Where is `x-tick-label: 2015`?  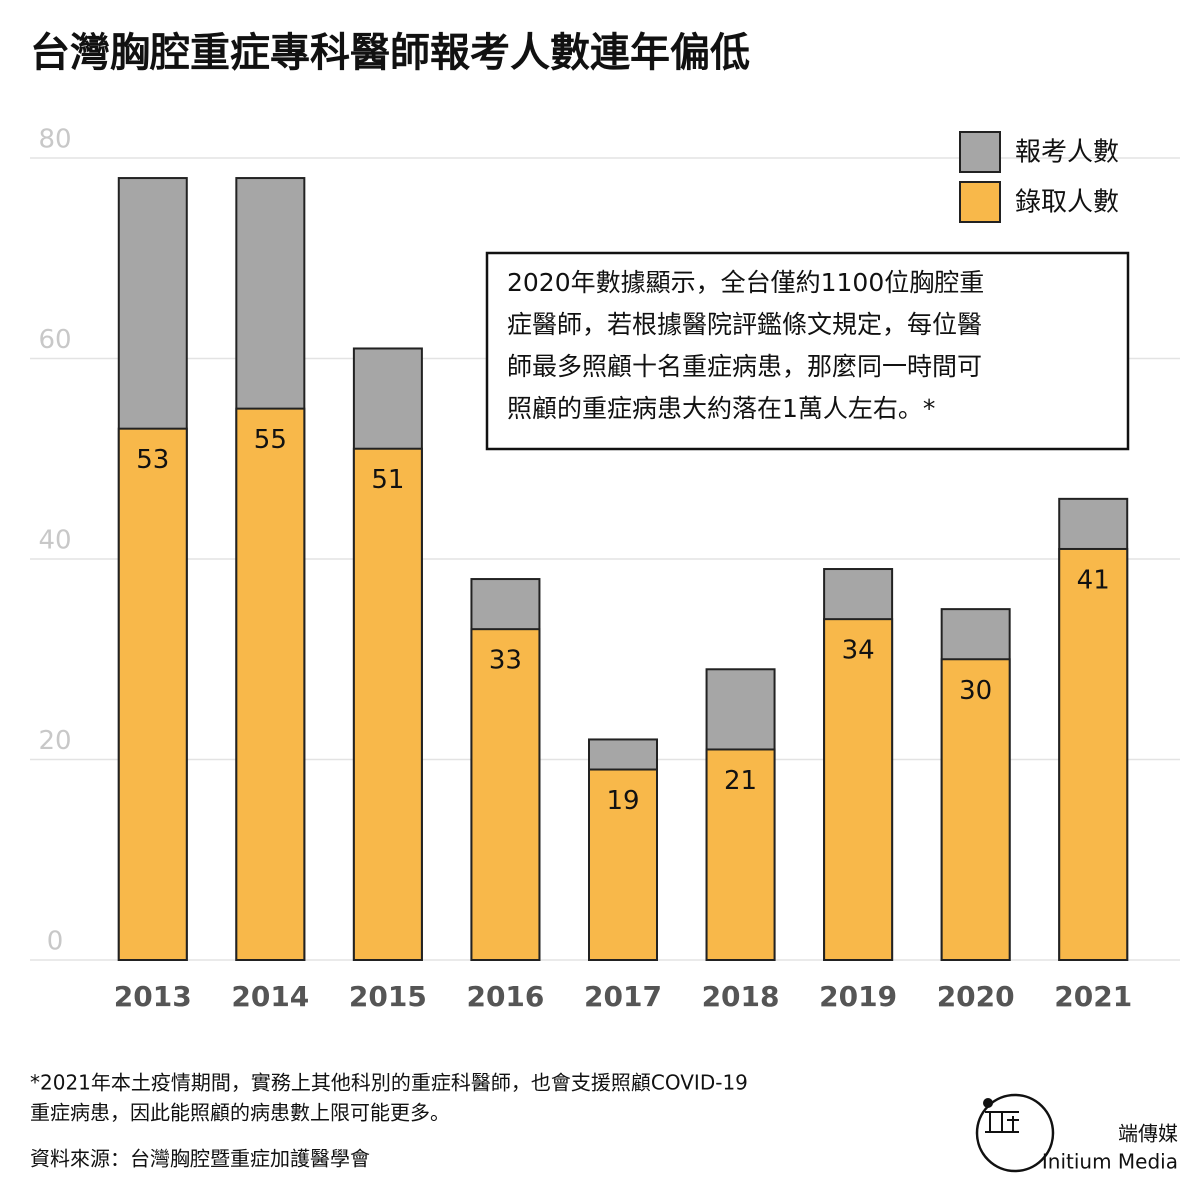 x-tick-label: 2015 is located at coordinates (388, 996).